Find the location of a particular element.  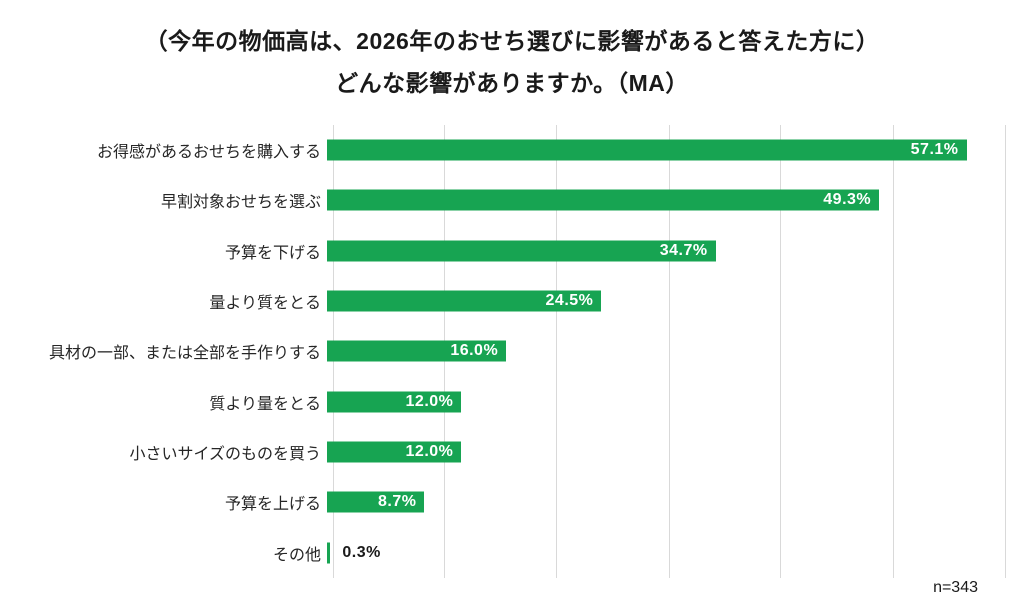

bar-track: 57.1% is located at coordinates (663, 150).